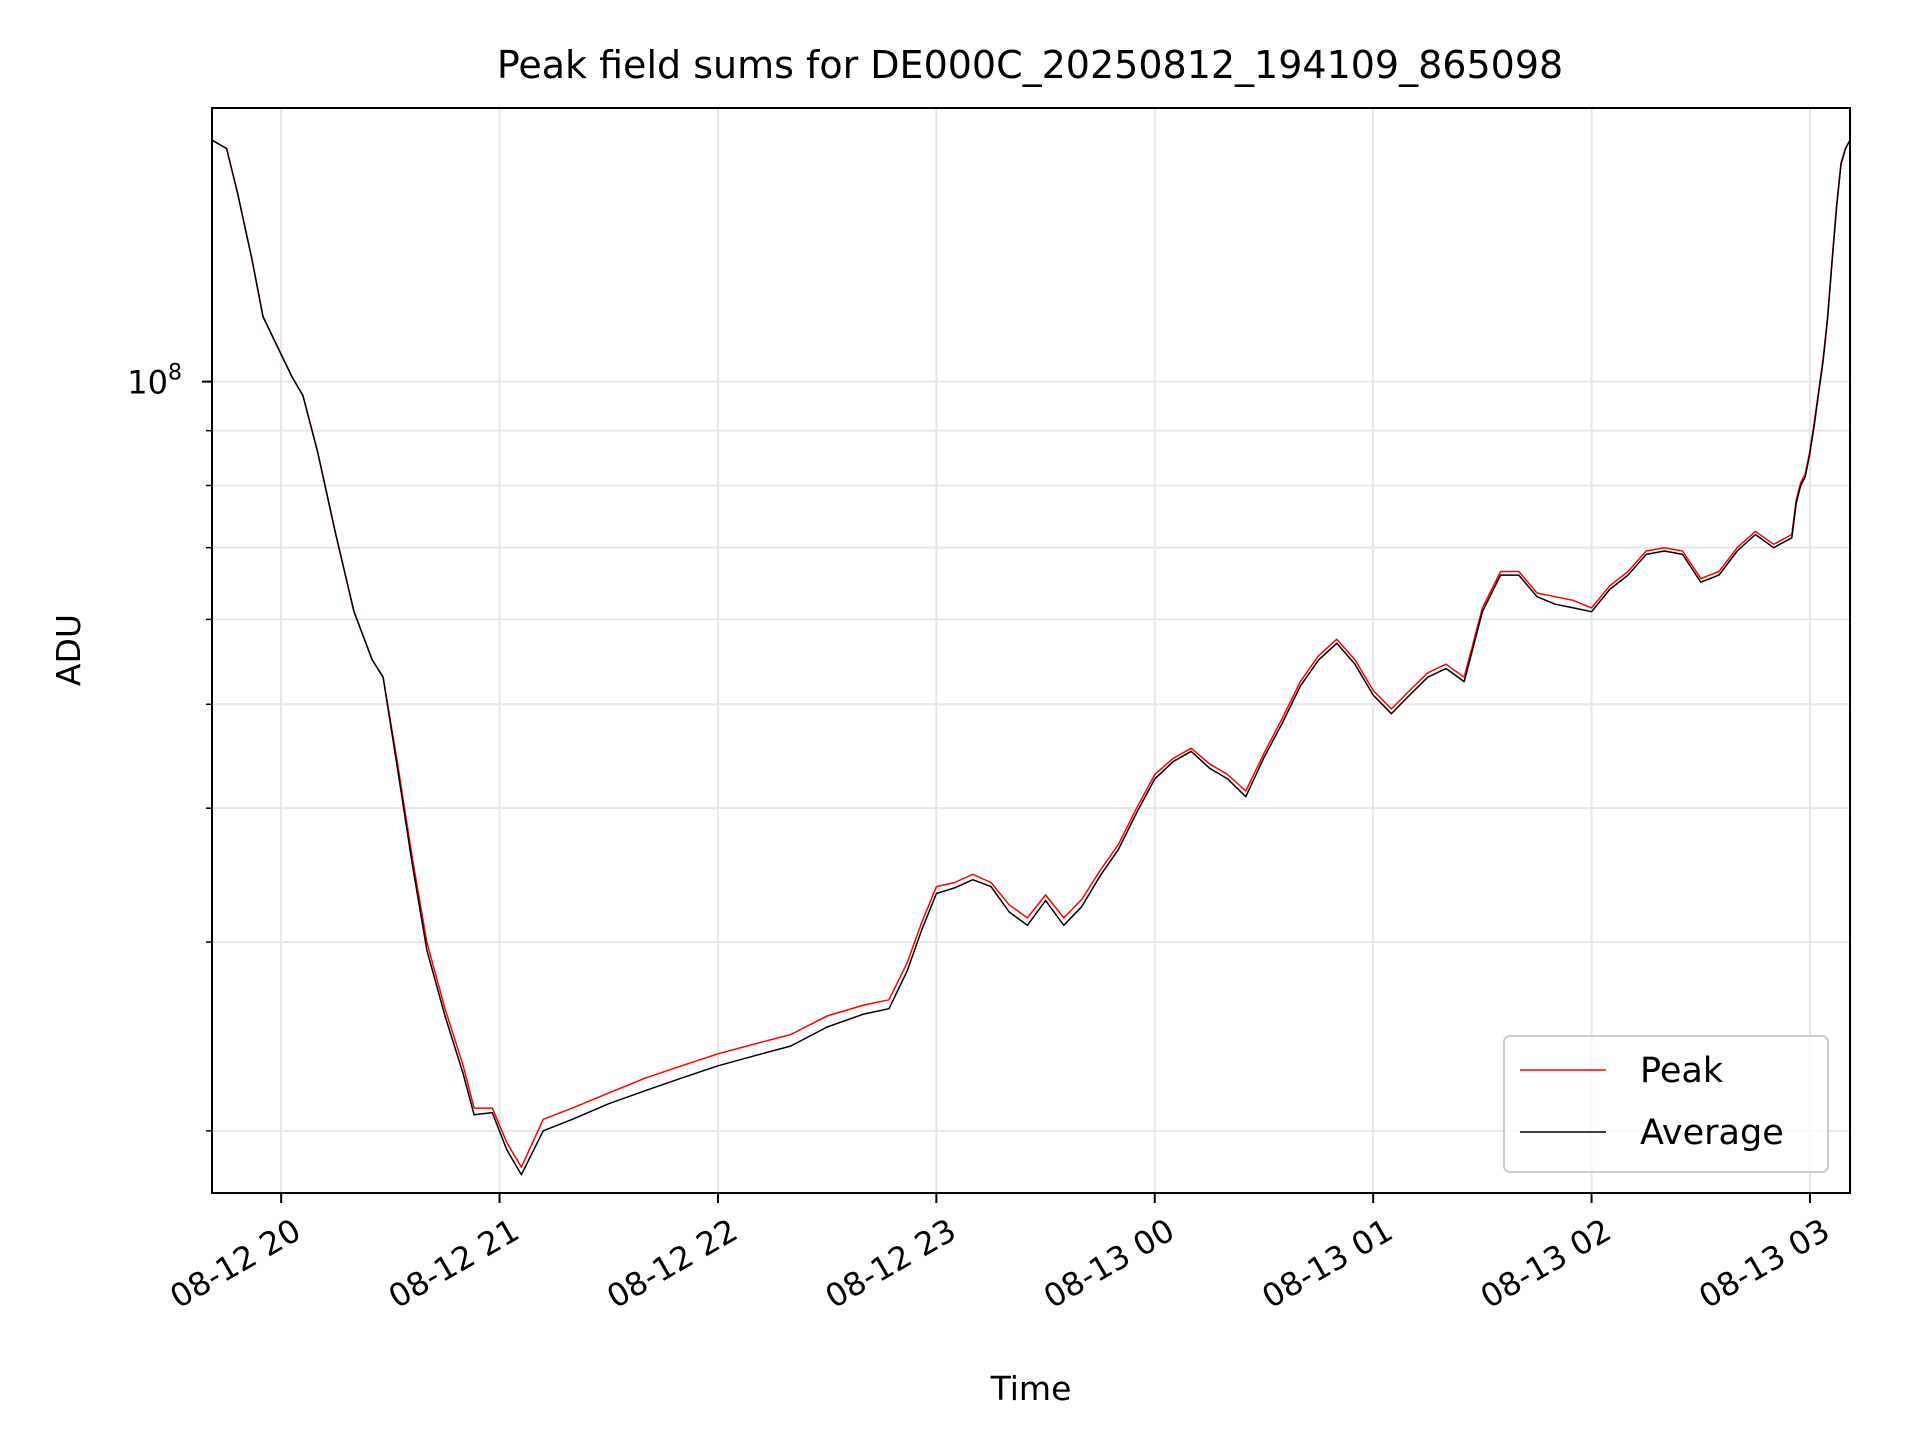 This screenshot has width=1920, height=1440. Describe the element at coordinates (1682, 1071) in the screenshot. I see `legend-label-peak: Peak` at that location.